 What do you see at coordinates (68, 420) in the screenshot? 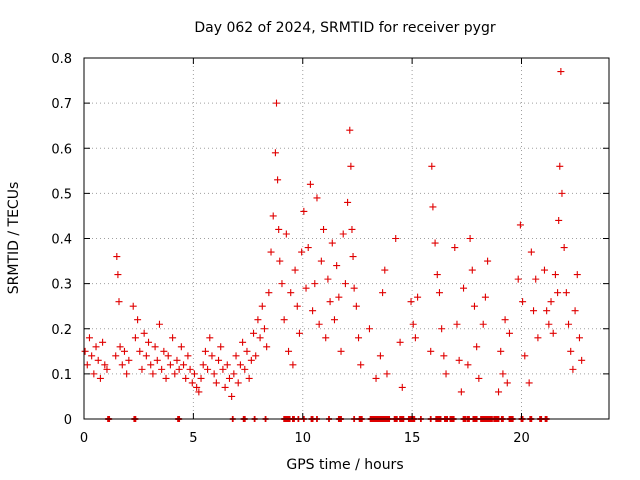
I see `y-tick-label: 0` at bounding box center [68, 420].